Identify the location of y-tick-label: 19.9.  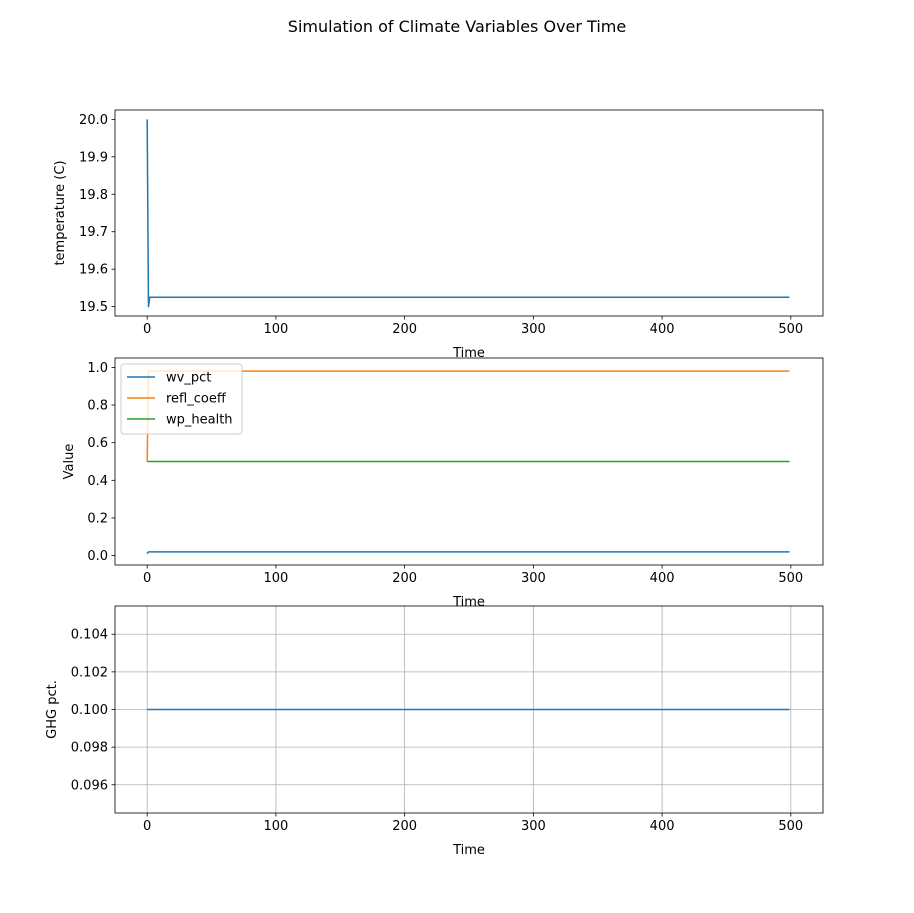
(93, 157).